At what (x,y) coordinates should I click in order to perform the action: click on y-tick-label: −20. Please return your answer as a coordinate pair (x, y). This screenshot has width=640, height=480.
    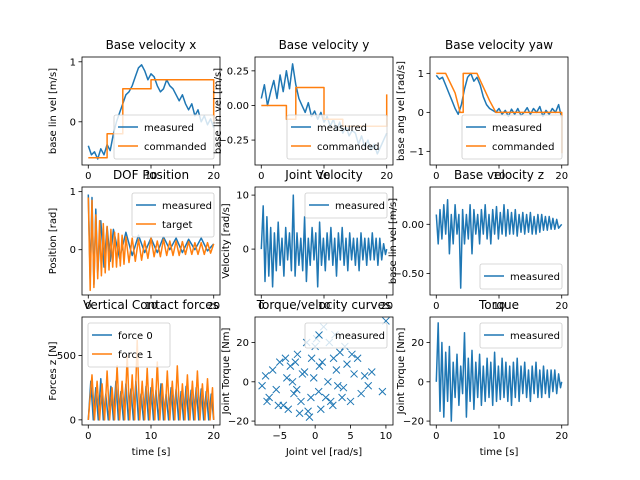
    Looking at the image, I should click on (413, 422).